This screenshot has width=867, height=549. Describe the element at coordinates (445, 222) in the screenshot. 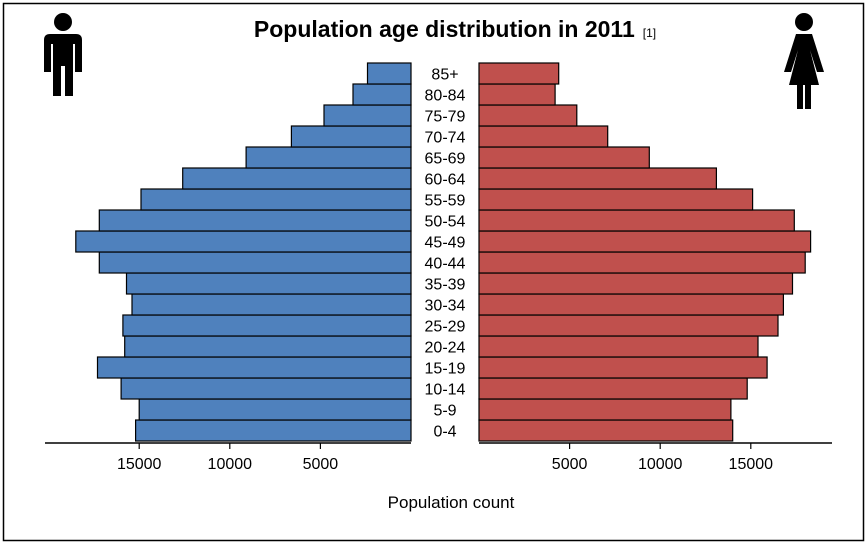

I see `age-group-label: 50-54` at that location.